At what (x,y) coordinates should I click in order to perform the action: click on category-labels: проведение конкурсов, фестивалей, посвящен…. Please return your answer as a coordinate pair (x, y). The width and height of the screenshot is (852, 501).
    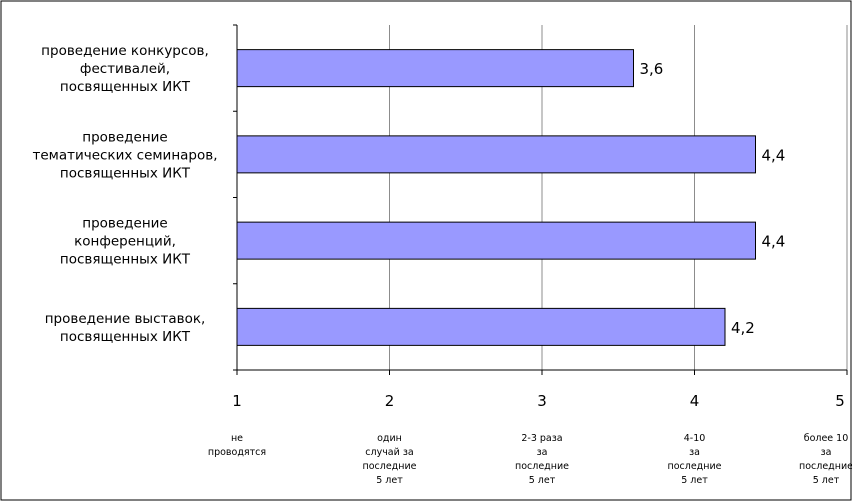
    Looking at the image, I should click on (124, 194).